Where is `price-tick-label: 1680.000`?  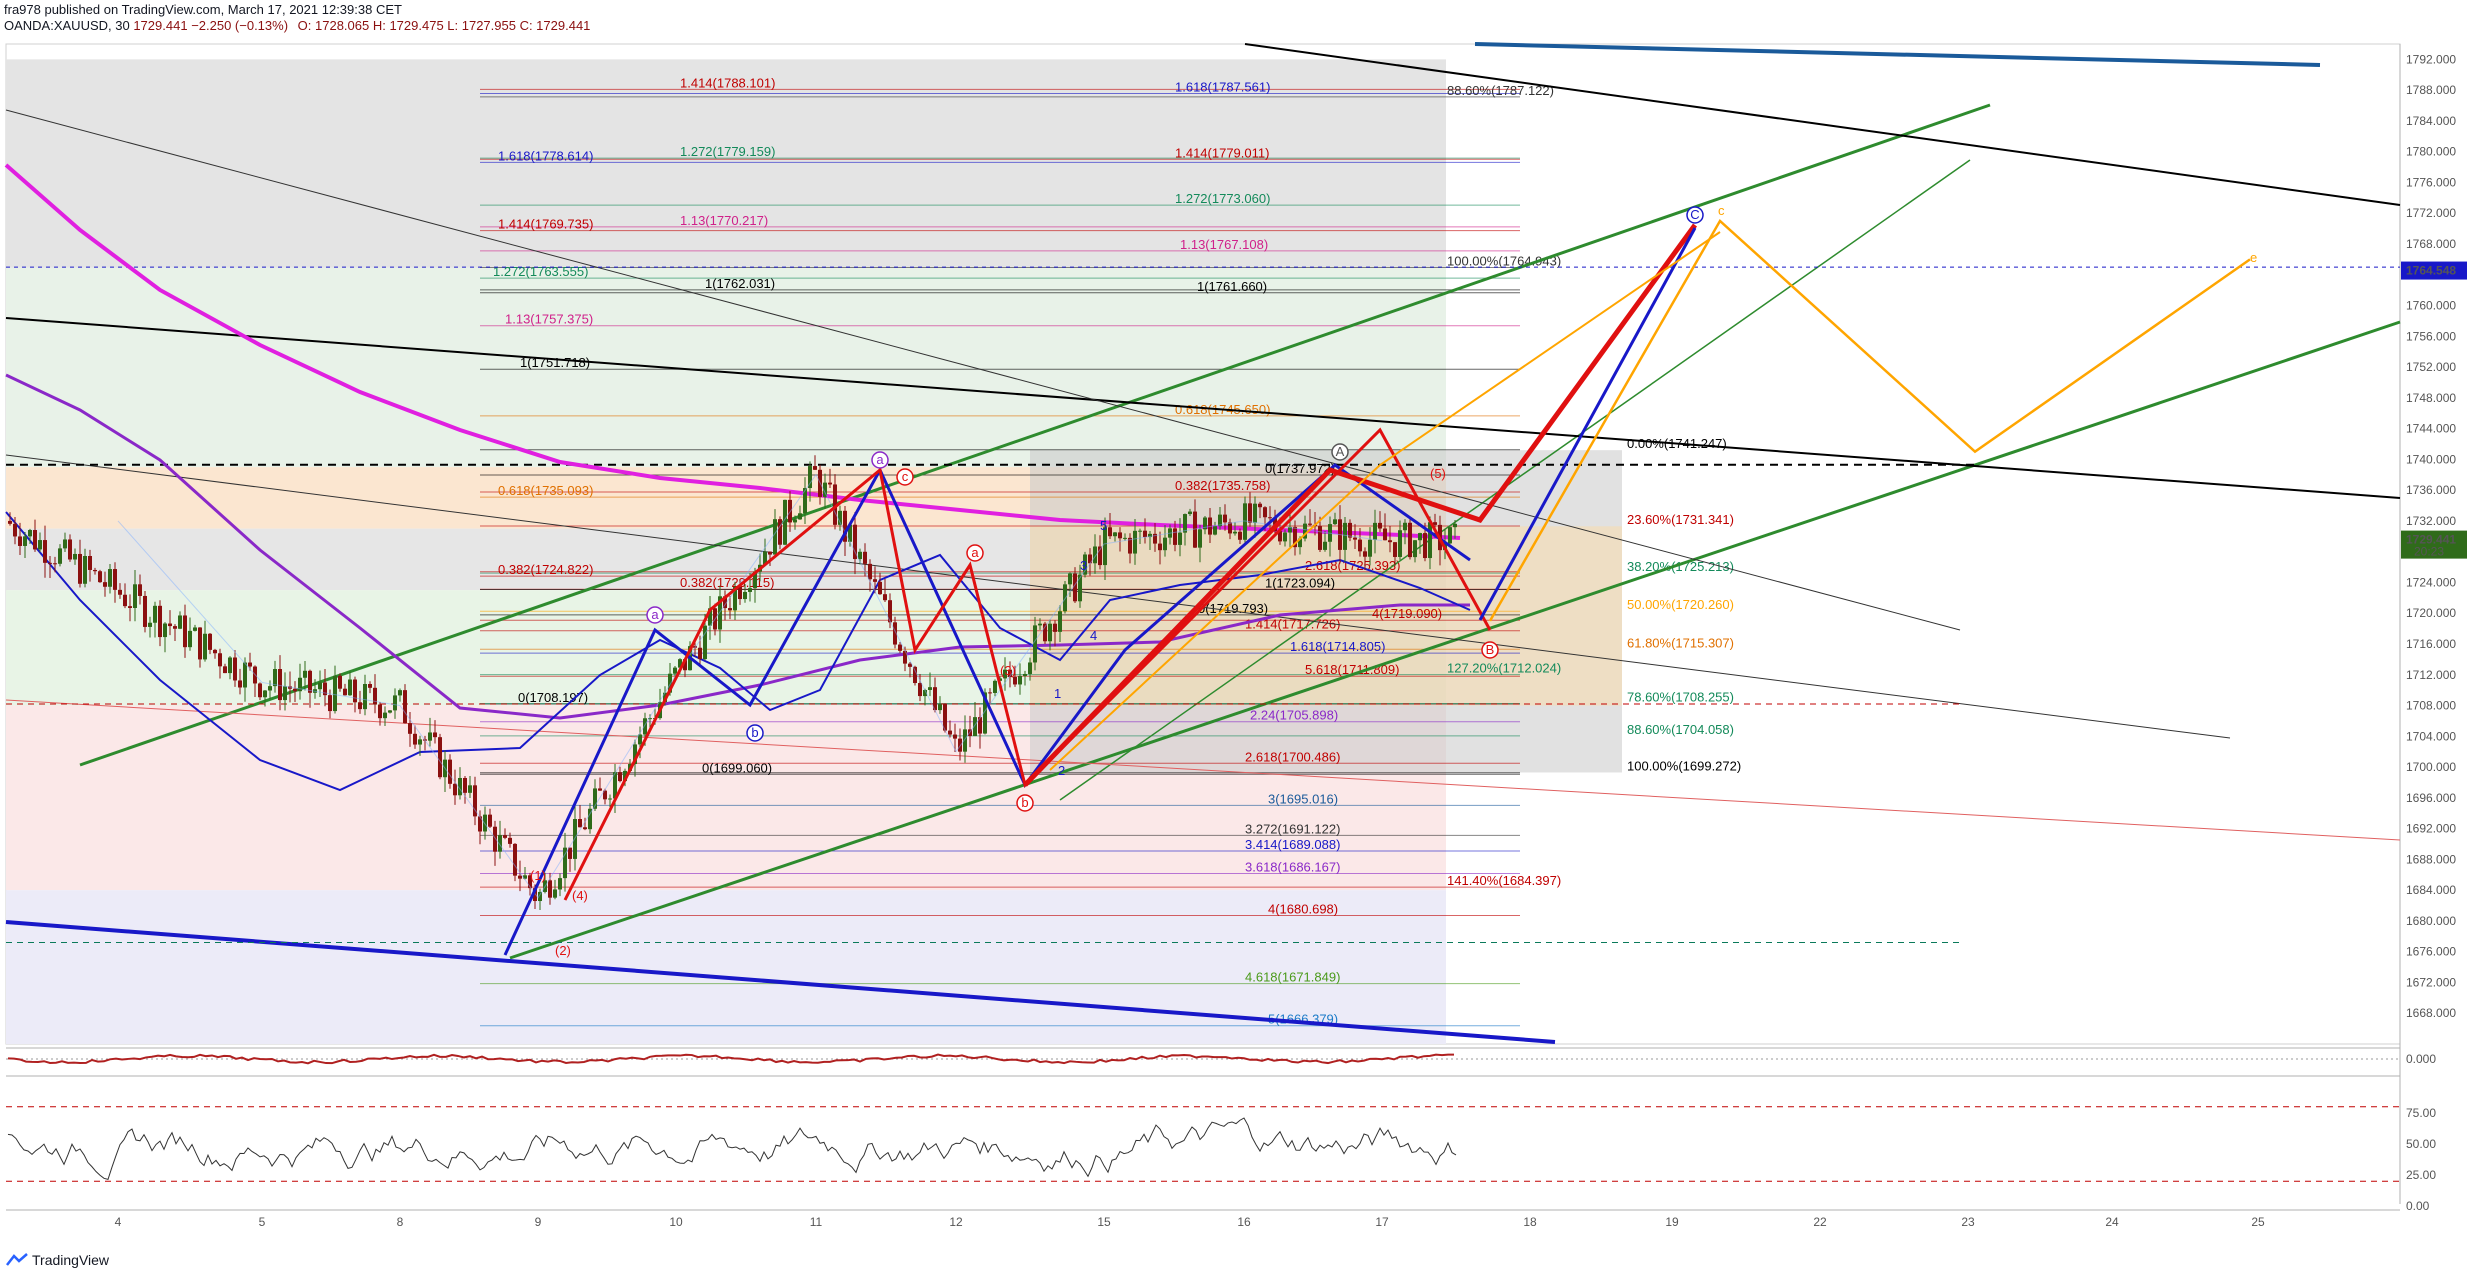 price-tick-label: 1680.000 is located at coordinates (2431, 921).